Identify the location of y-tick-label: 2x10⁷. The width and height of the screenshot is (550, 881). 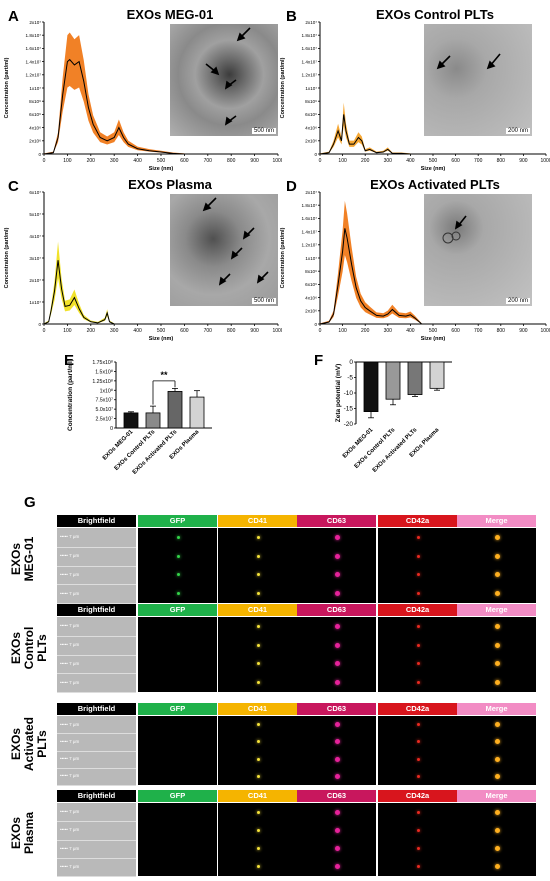
(35, 22).